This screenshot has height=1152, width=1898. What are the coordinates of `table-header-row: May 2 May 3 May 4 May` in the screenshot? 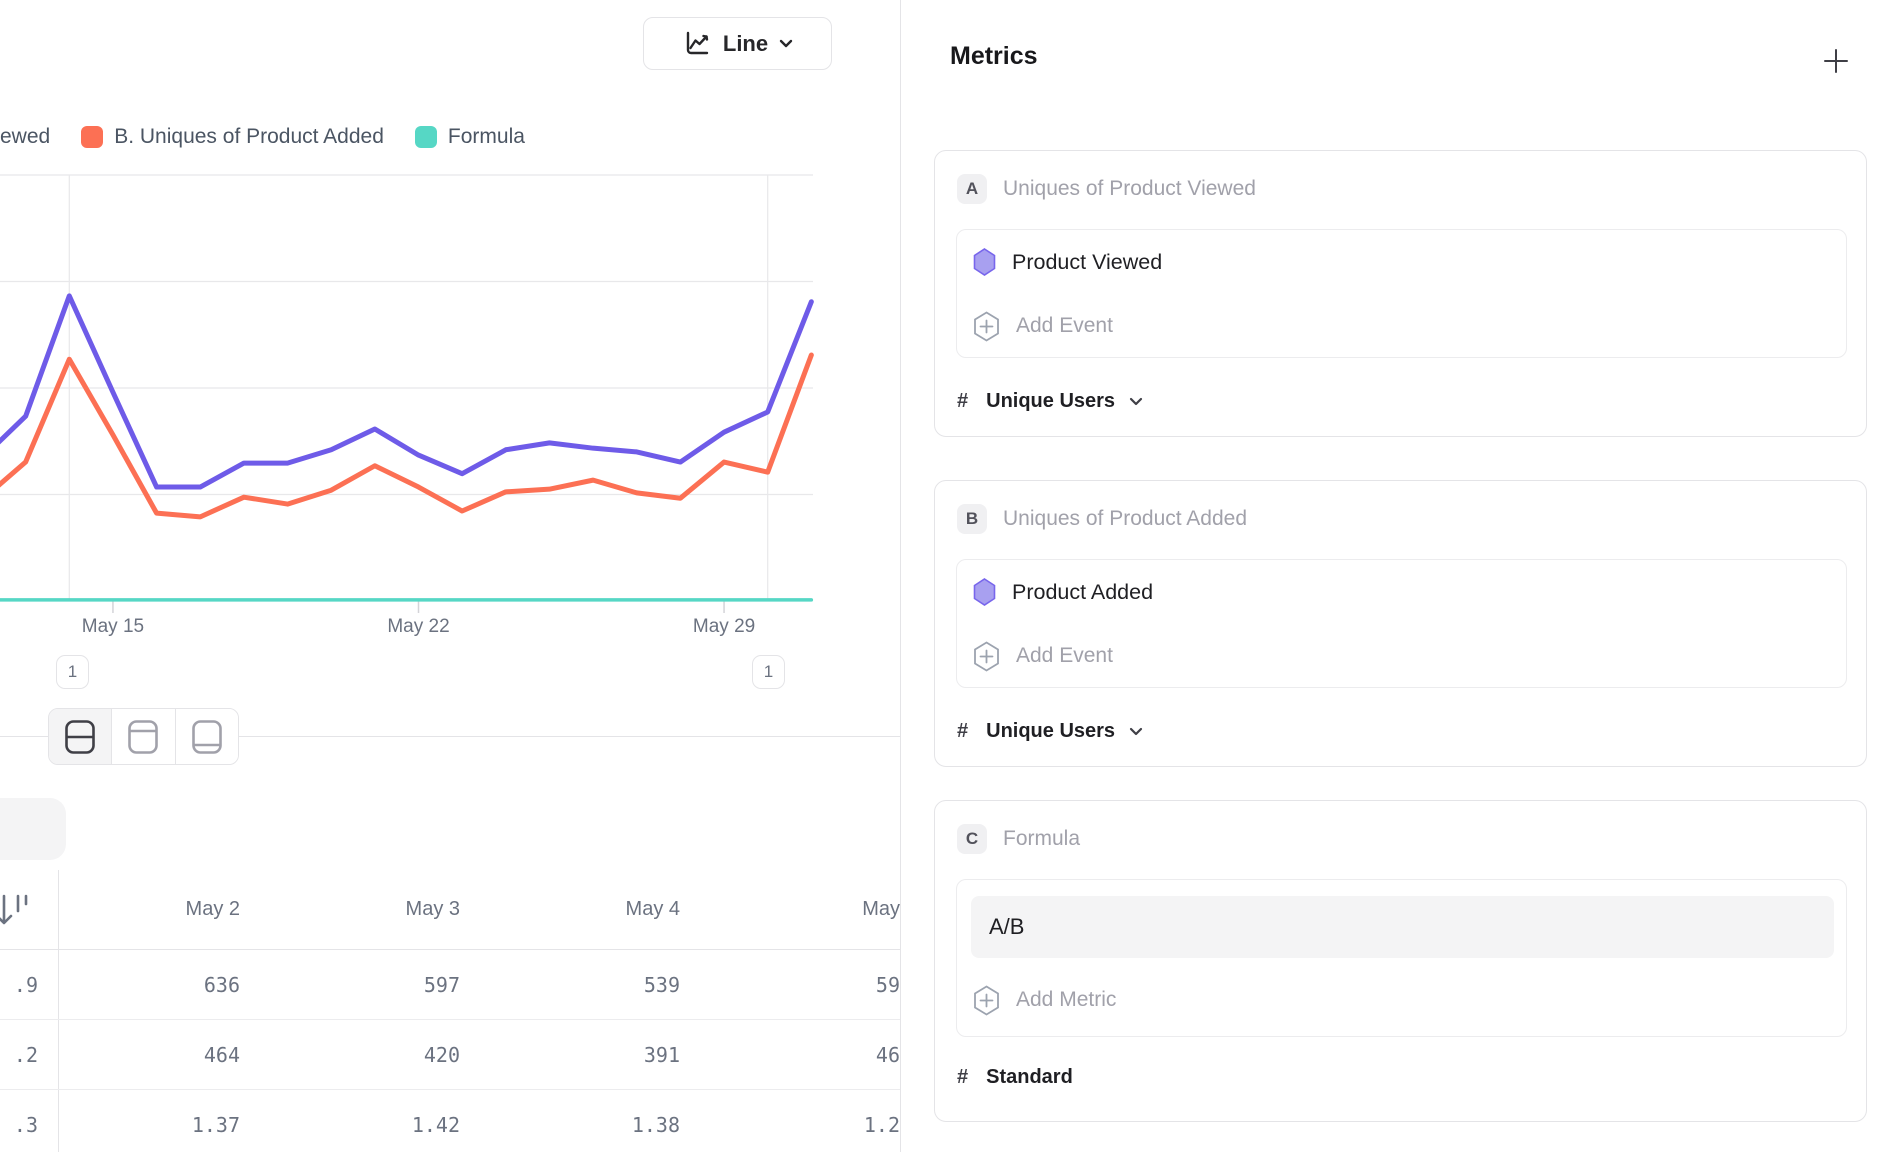 It's located at (450, 910).